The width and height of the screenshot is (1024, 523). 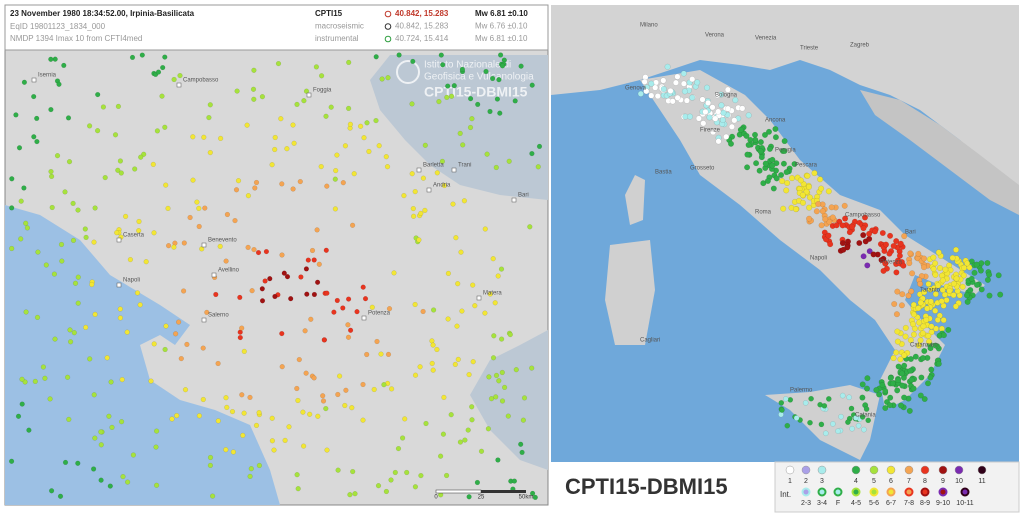 I want to click on legend-intensity: 4, so click(x=856, y=481).